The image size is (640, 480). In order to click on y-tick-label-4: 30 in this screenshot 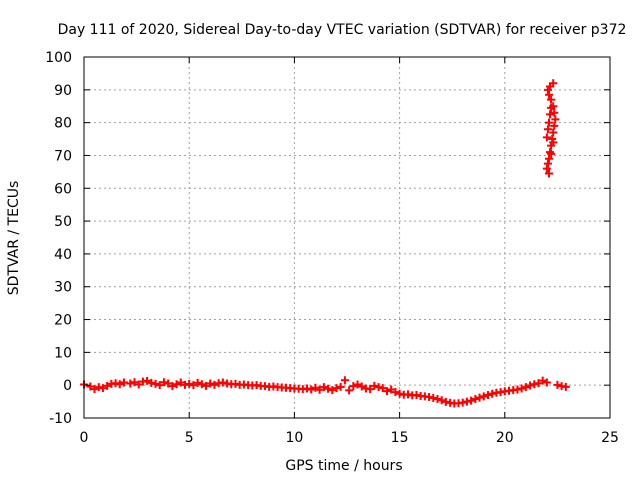, I will do `click(63, 288)`.